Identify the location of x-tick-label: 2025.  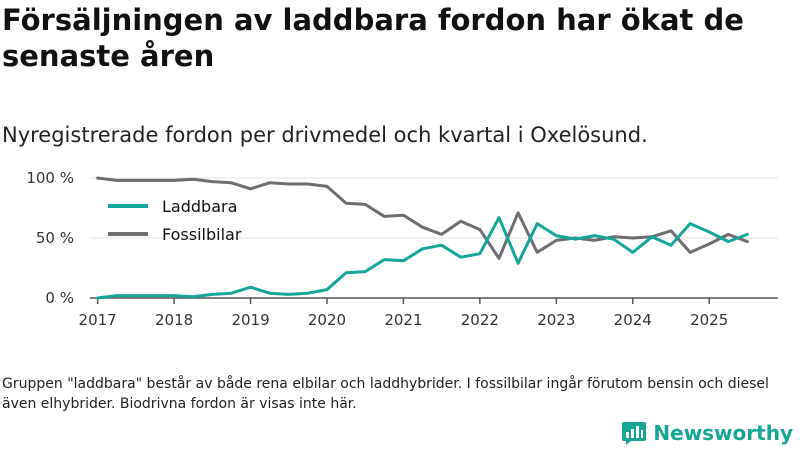
(709, 320).